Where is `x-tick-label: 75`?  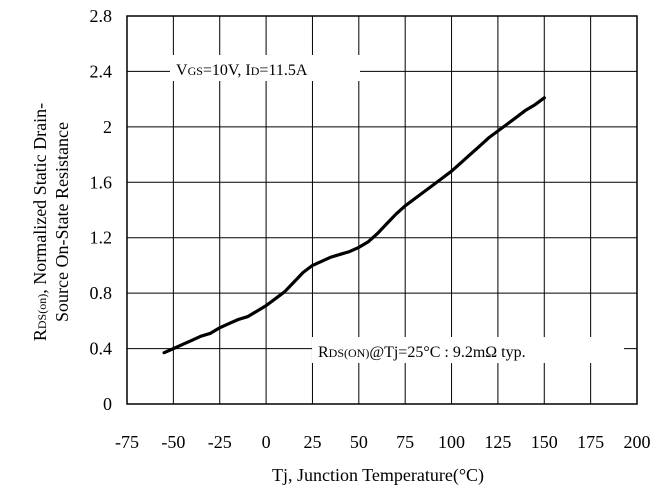 x-tick-label: 75 is located at coordinates (405, 442).